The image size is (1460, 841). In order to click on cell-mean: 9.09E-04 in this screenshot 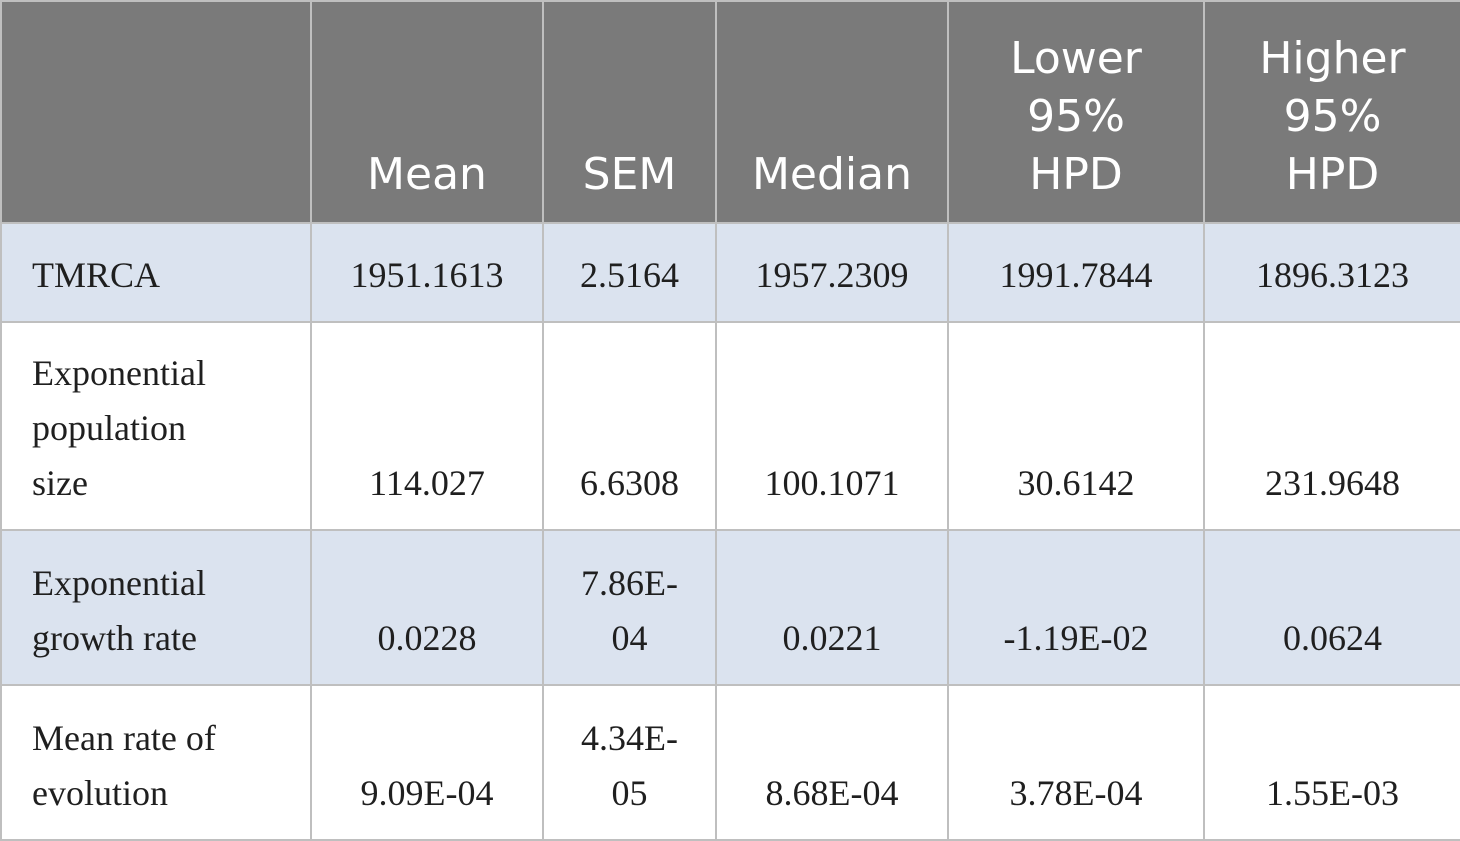, I will do `click(427, 762)`.